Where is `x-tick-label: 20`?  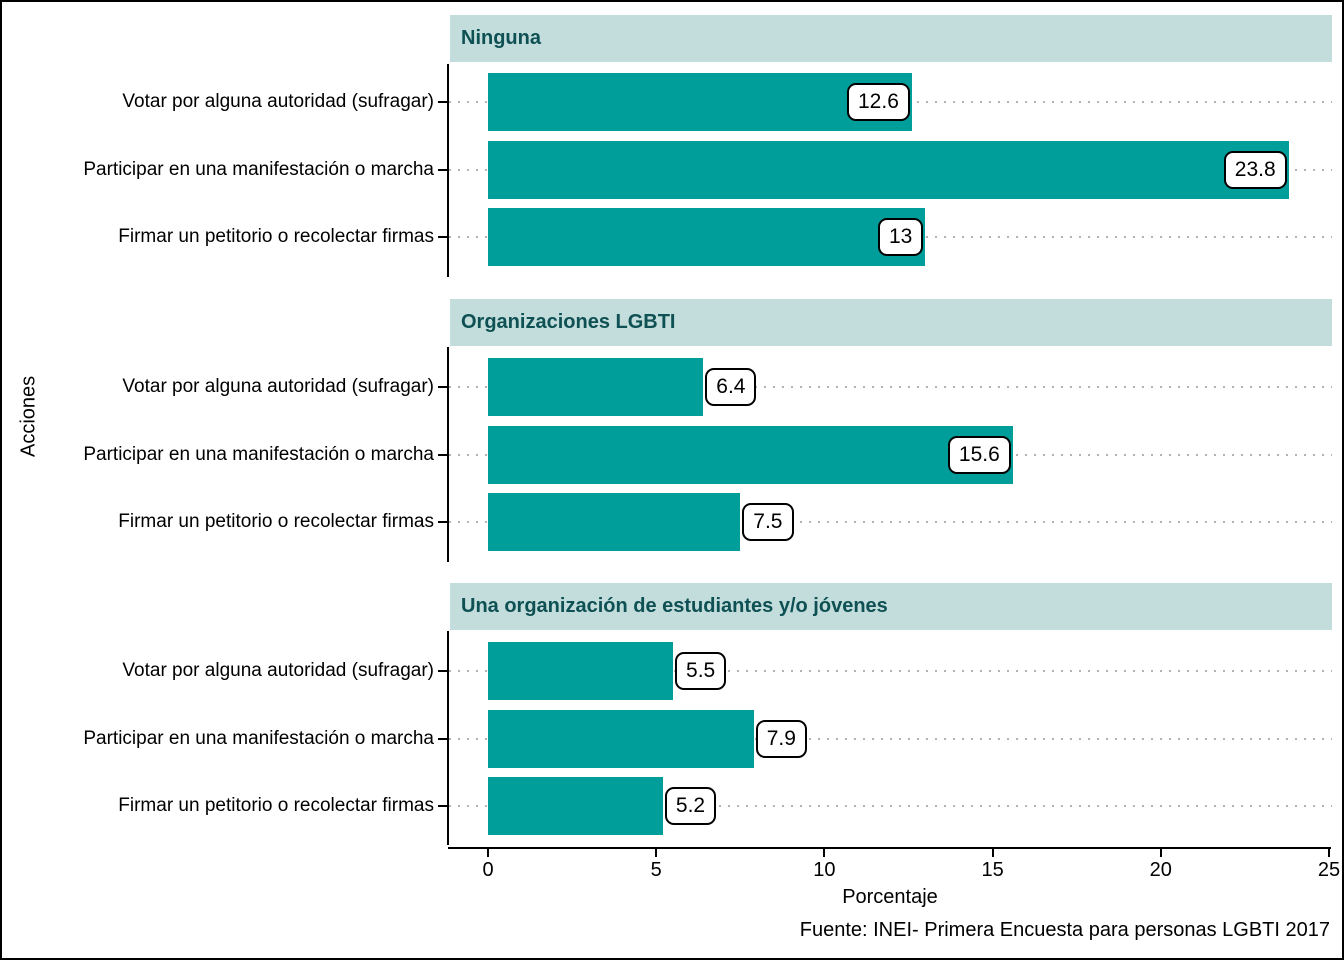 x-tick-label: 20 is located at coordinates (1160, 870).